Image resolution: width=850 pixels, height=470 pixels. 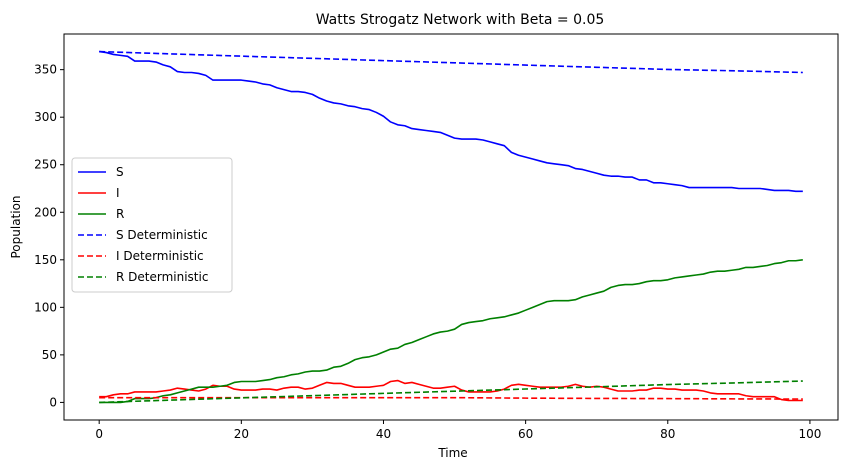 What do you see at coordinates (118, 193) in the screenshot?
I see `legend-label: I` at bounding box center [118, 193].